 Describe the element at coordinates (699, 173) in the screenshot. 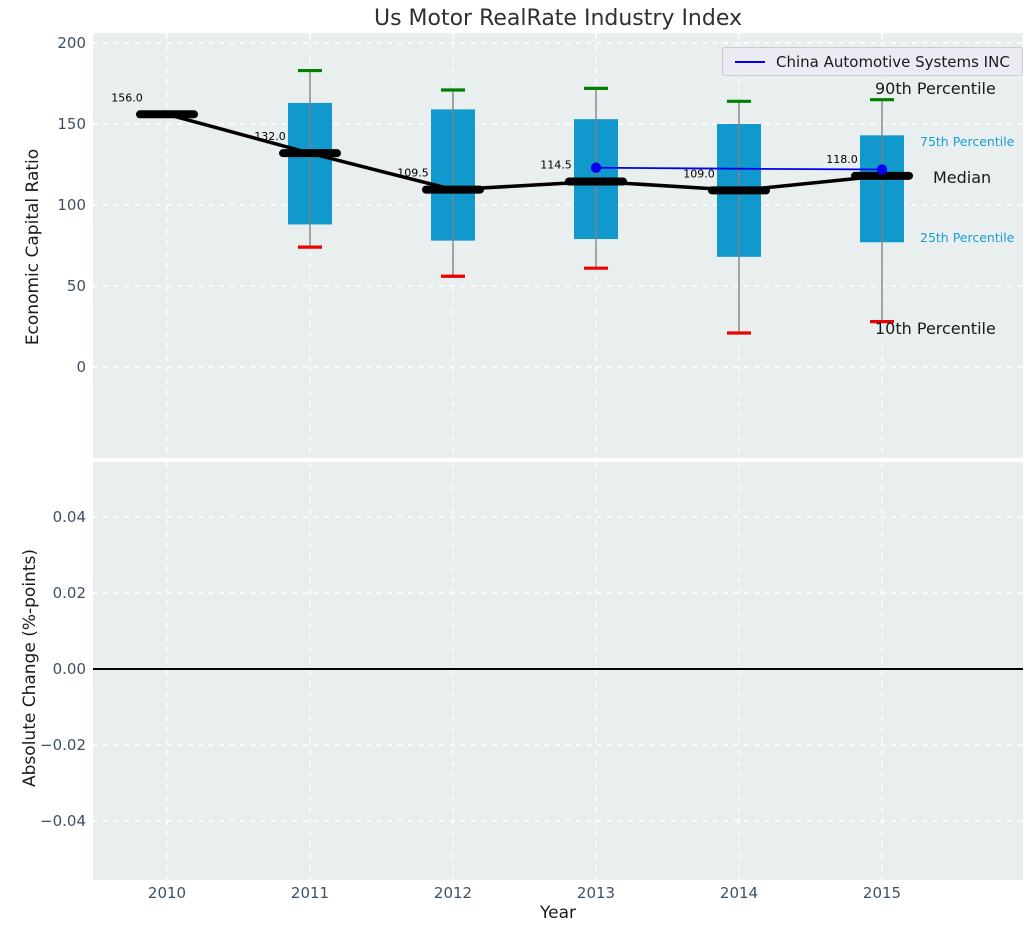

I see `median-value-label-2014: 109.0` at that location.